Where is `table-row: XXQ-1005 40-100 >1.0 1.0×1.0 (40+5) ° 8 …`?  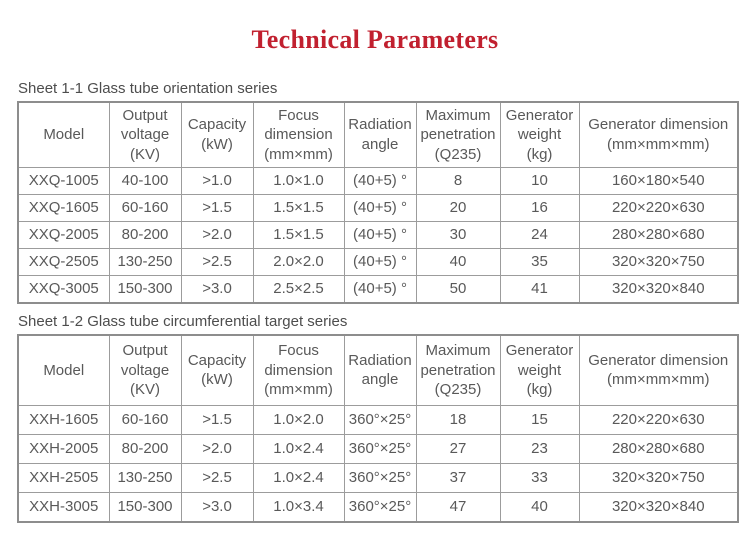 table-row: XXQ-1005 40-100 >1.0 1.0×1.0 (40+5) ° 8 … is located at coordinates (378, 181).